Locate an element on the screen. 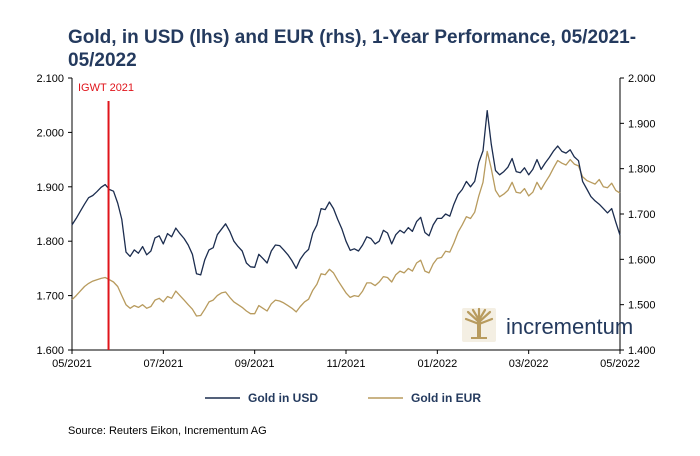 Image resolution: width=700 pixels, height=456 pixels. right-tick-label: 1.900 is located at coordinates (642, 124).